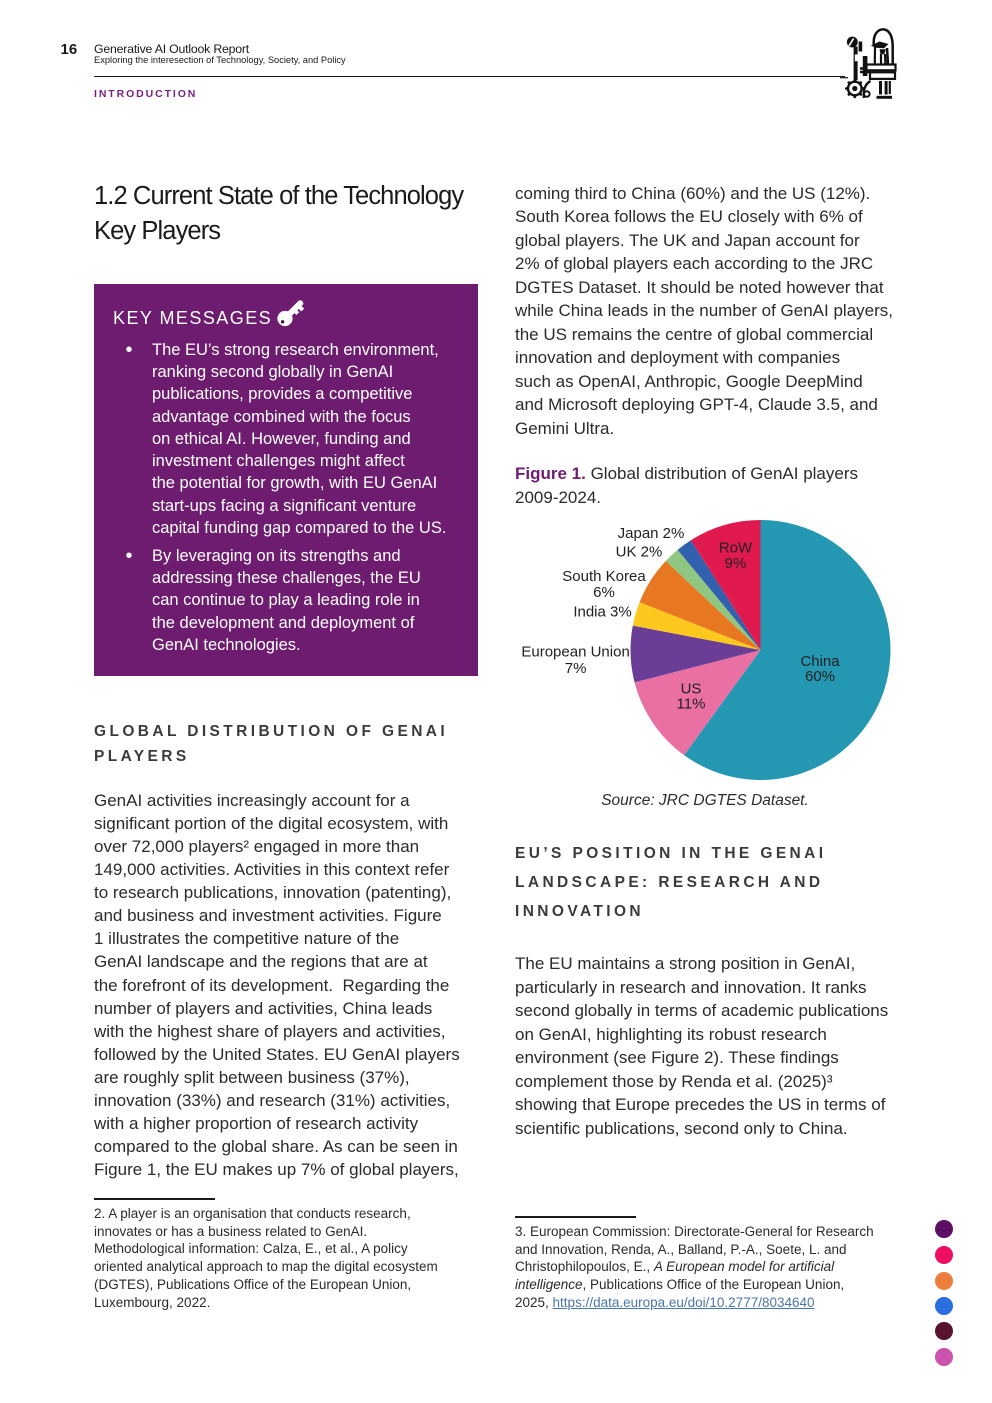  Describe the element at coordinates (604, 576) in the screenshot. I see `svg-text: South Korea` at that location.